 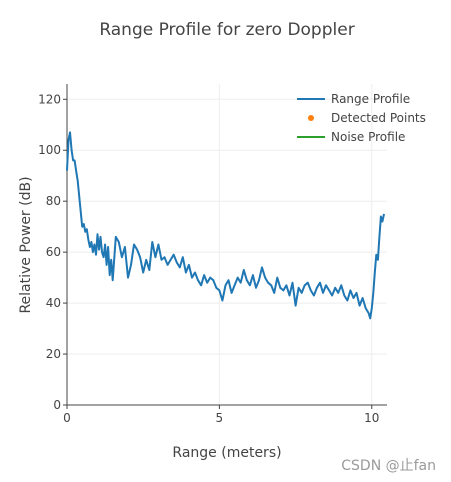 I want to click on legend-label-noise-profile: Noise Profile, so click(x=368, y=137).